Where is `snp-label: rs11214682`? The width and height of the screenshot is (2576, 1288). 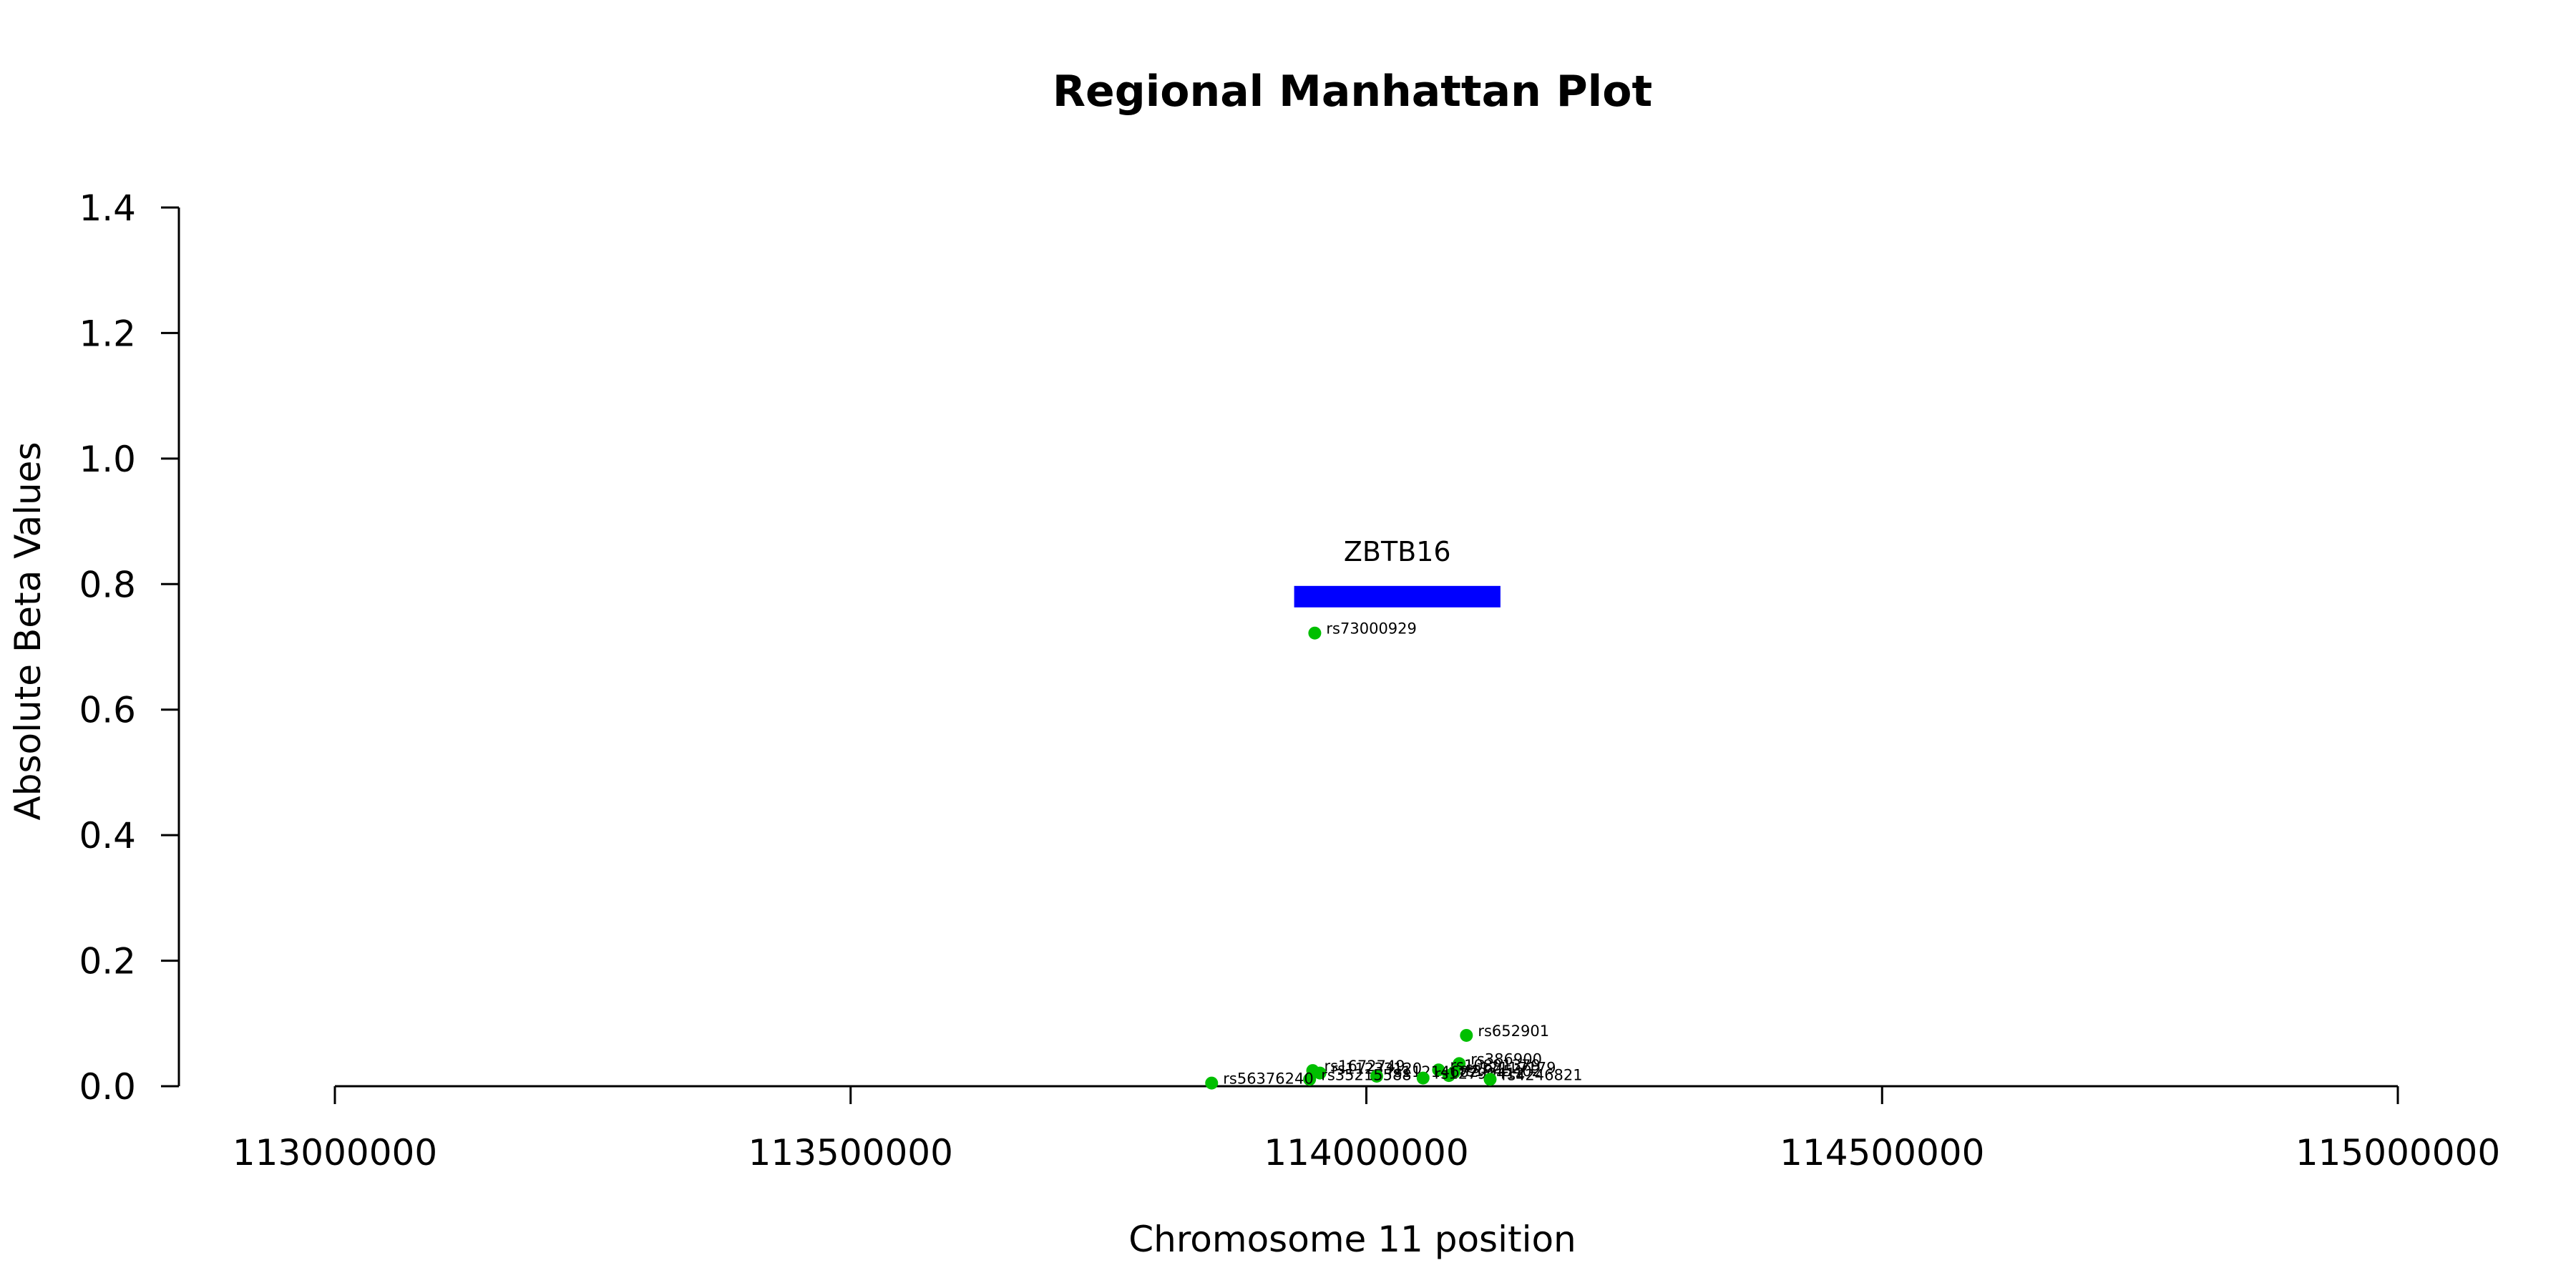
snp-label: rs11214682 is located at coordinates (1433, 1071).